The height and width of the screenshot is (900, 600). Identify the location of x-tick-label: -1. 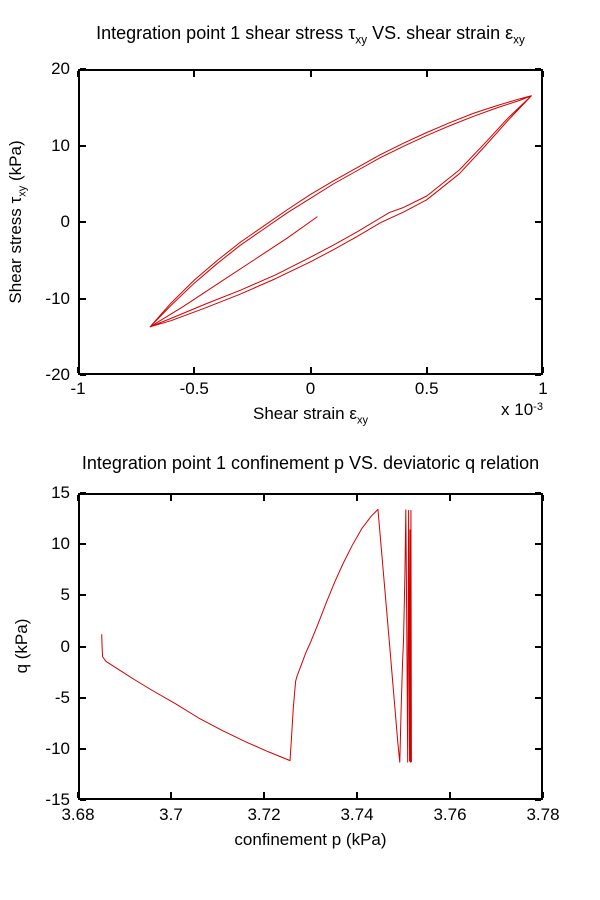
(78, 388).